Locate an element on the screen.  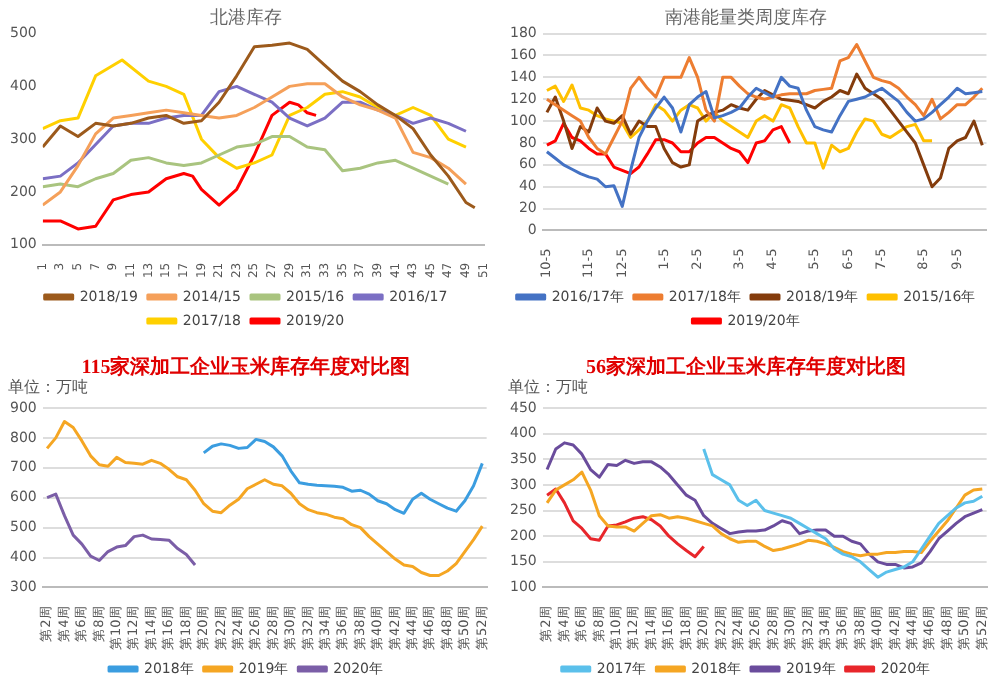
chart-title: 56家深加工企业玉米库存年度对比图 is located at coordinates (746, 367).